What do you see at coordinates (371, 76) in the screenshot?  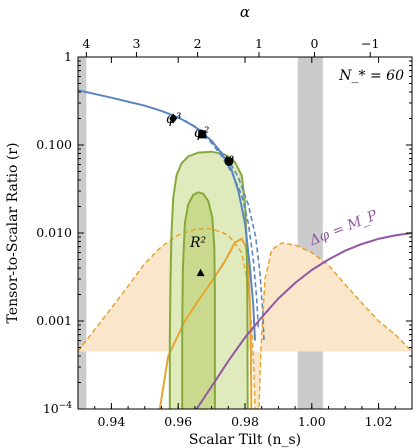 I see `n-star-annotation: N_* = 60` at bounding box center [371, 76].